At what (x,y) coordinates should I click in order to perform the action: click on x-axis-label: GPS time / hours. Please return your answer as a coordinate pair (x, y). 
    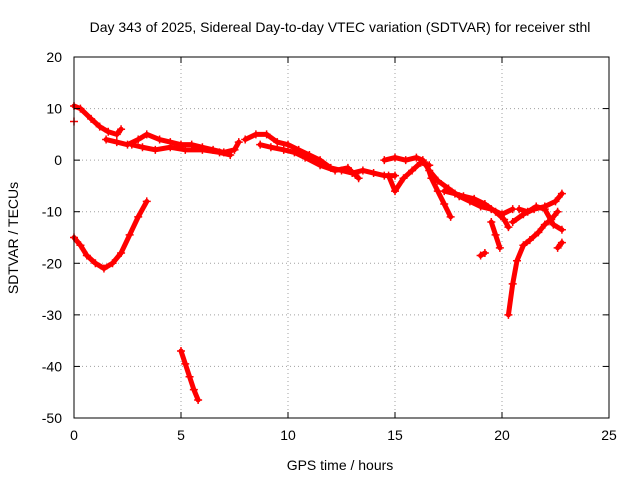
    Looking at the image, I should click on (340, 465).